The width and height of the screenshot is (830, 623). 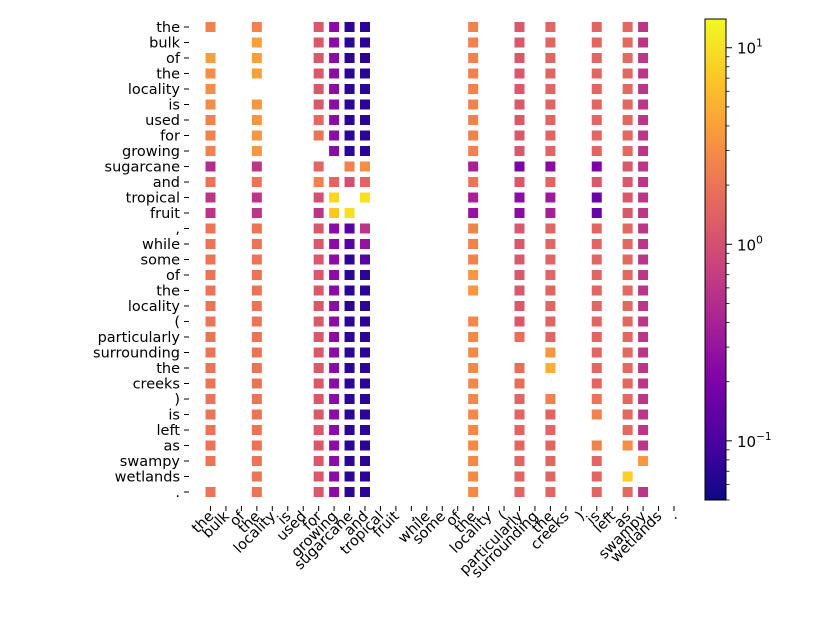 I want to click on y-tick-label: bulk, so click(x=164, y=44).